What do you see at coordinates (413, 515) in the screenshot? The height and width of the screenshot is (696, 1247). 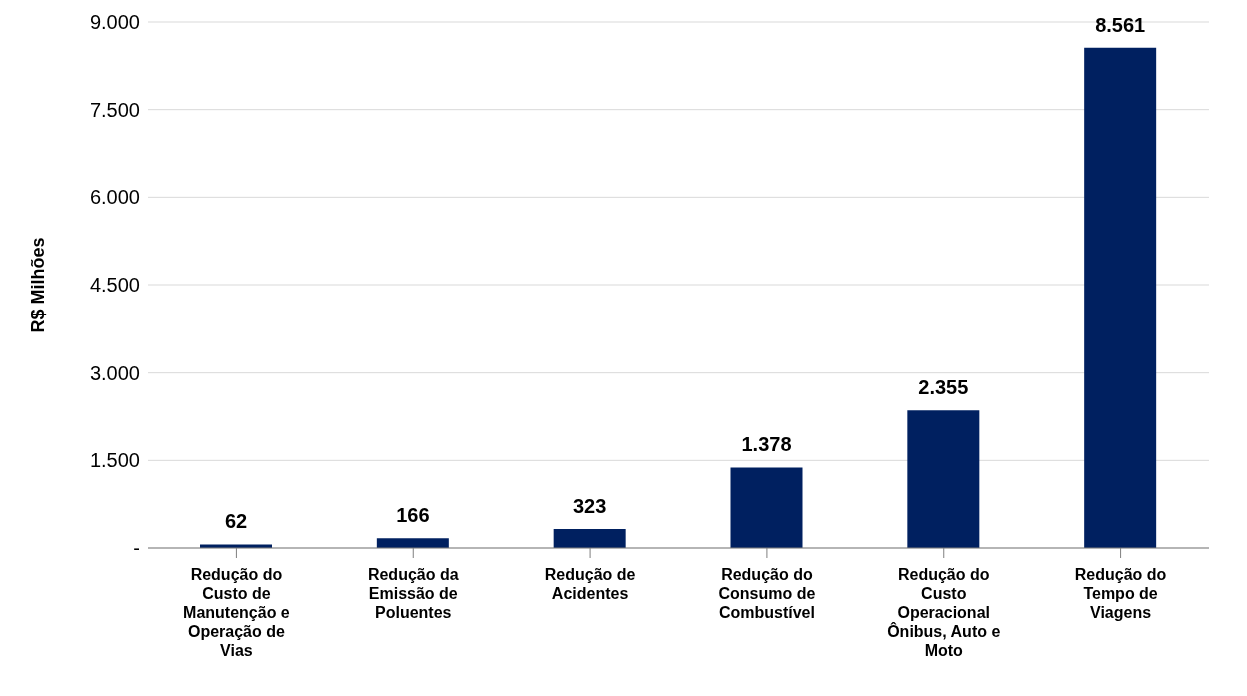 I see `data-label: 166` at bounding box center [413, 515].